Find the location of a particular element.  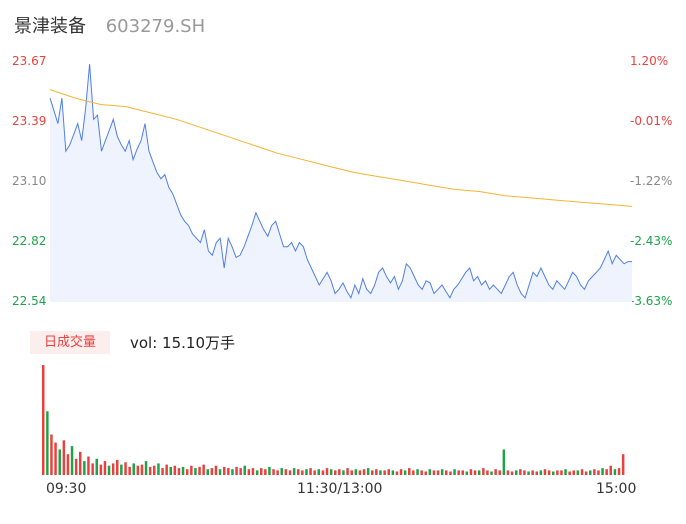

x-tick: 09:30 is located at coordinates (66, 489).